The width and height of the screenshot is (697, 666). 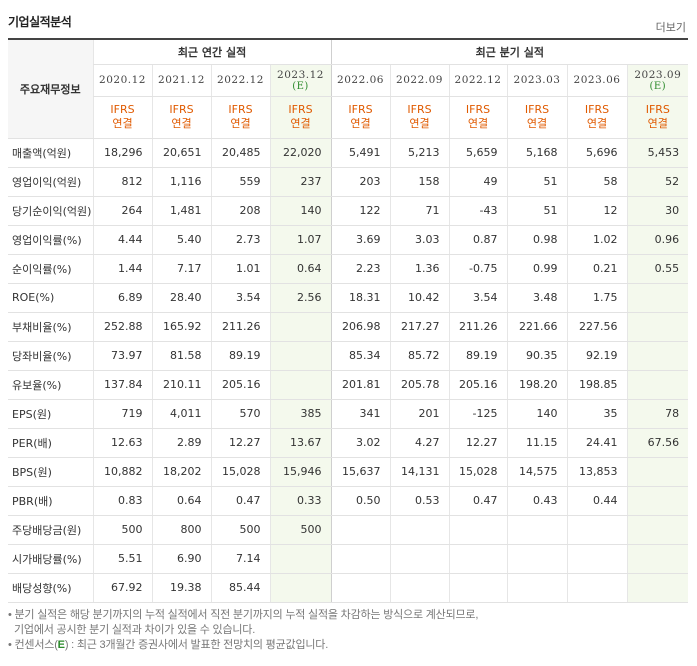 What do you see at coordinates (537, 269) in the screenshot?
I see `table-cell: 0.99` at bounding box center [537, 269].